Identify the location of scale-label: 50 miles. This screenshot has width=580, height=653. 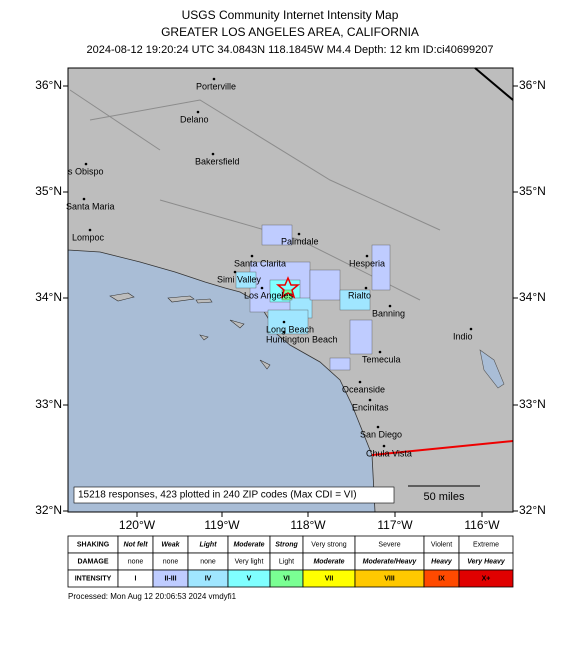
(444, 497).